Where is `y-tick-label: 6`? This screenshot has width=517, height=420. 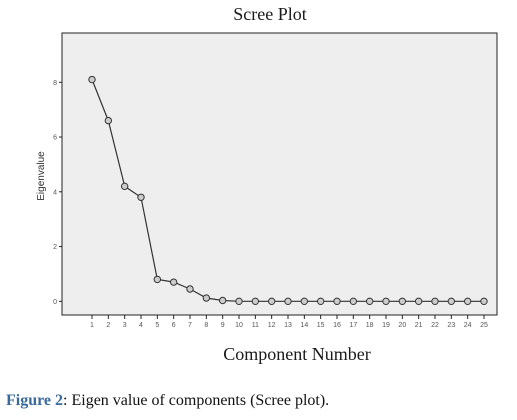
y-tick-label: 6 is located at coordinates (55, 138).